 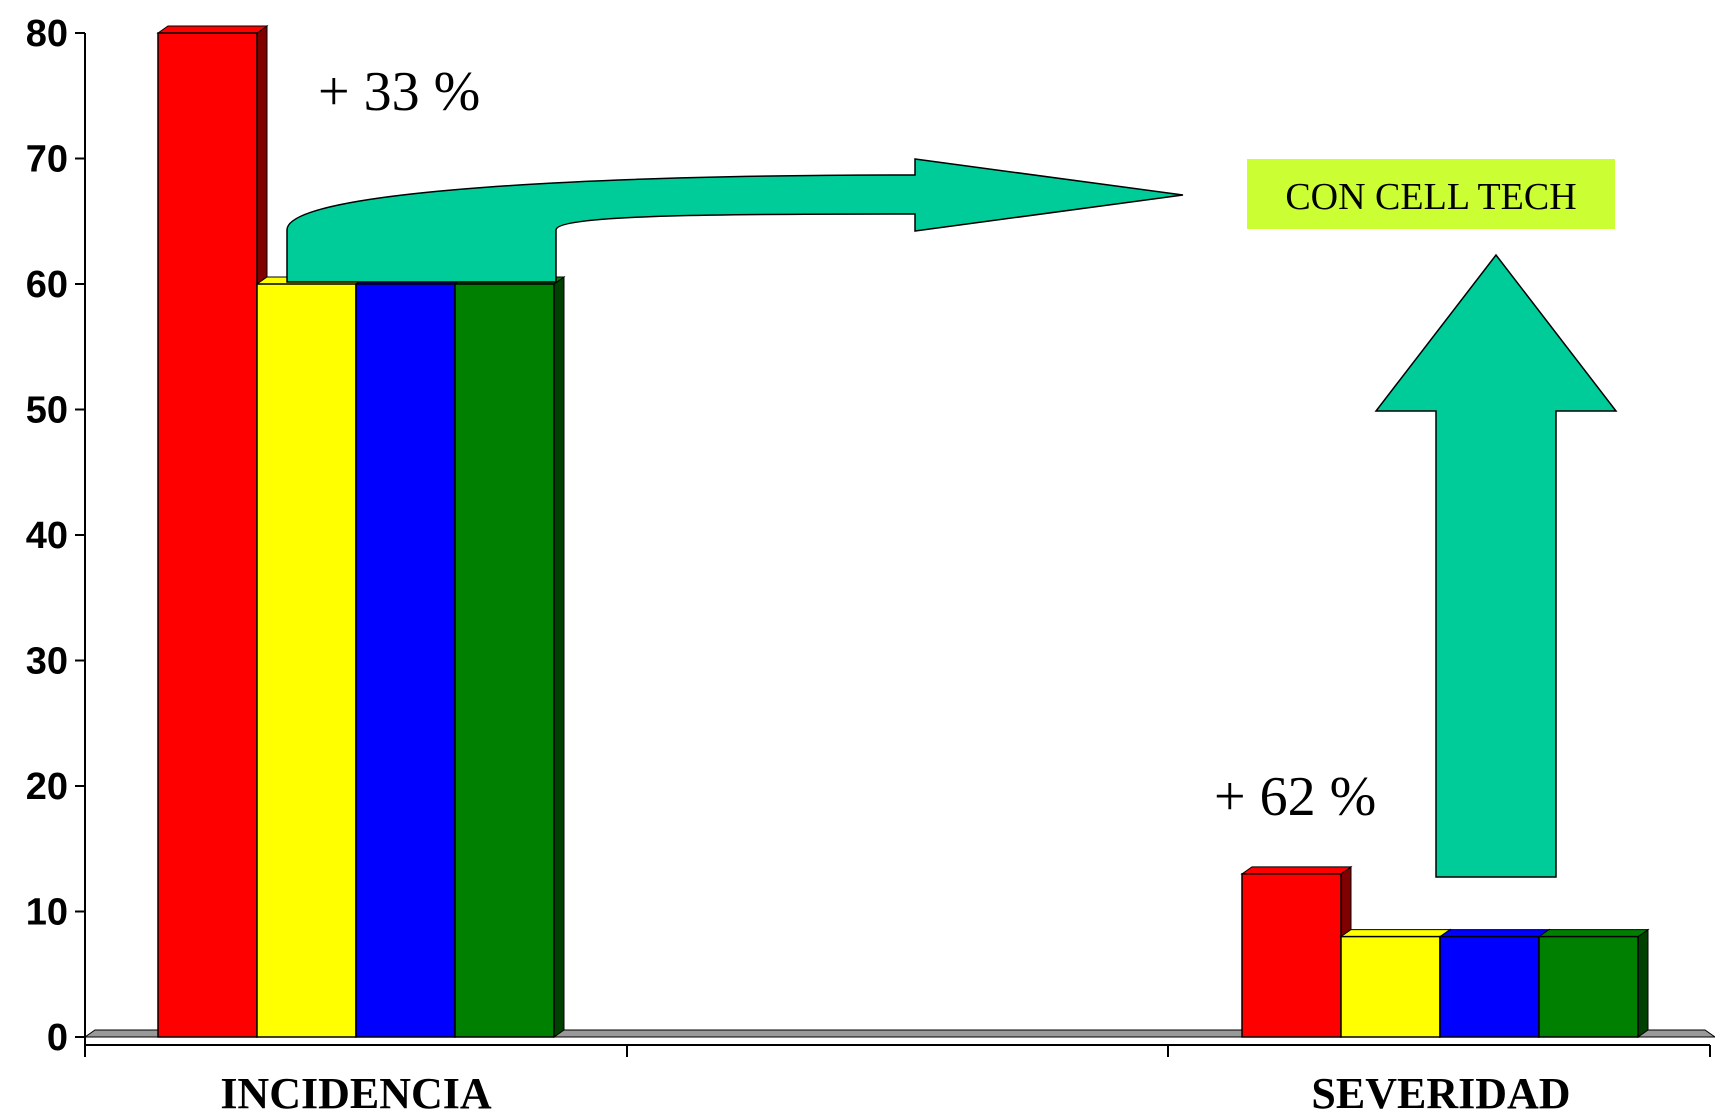 I want to click on annotation-incidencia: + 33 %, so click(x=399, y=92).